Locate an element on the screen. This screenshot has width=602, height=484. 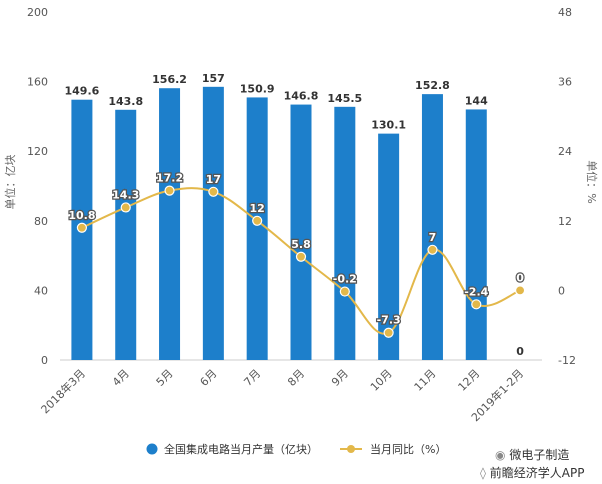
yoy-value-label: 7 is located at coordinates (433, 237).